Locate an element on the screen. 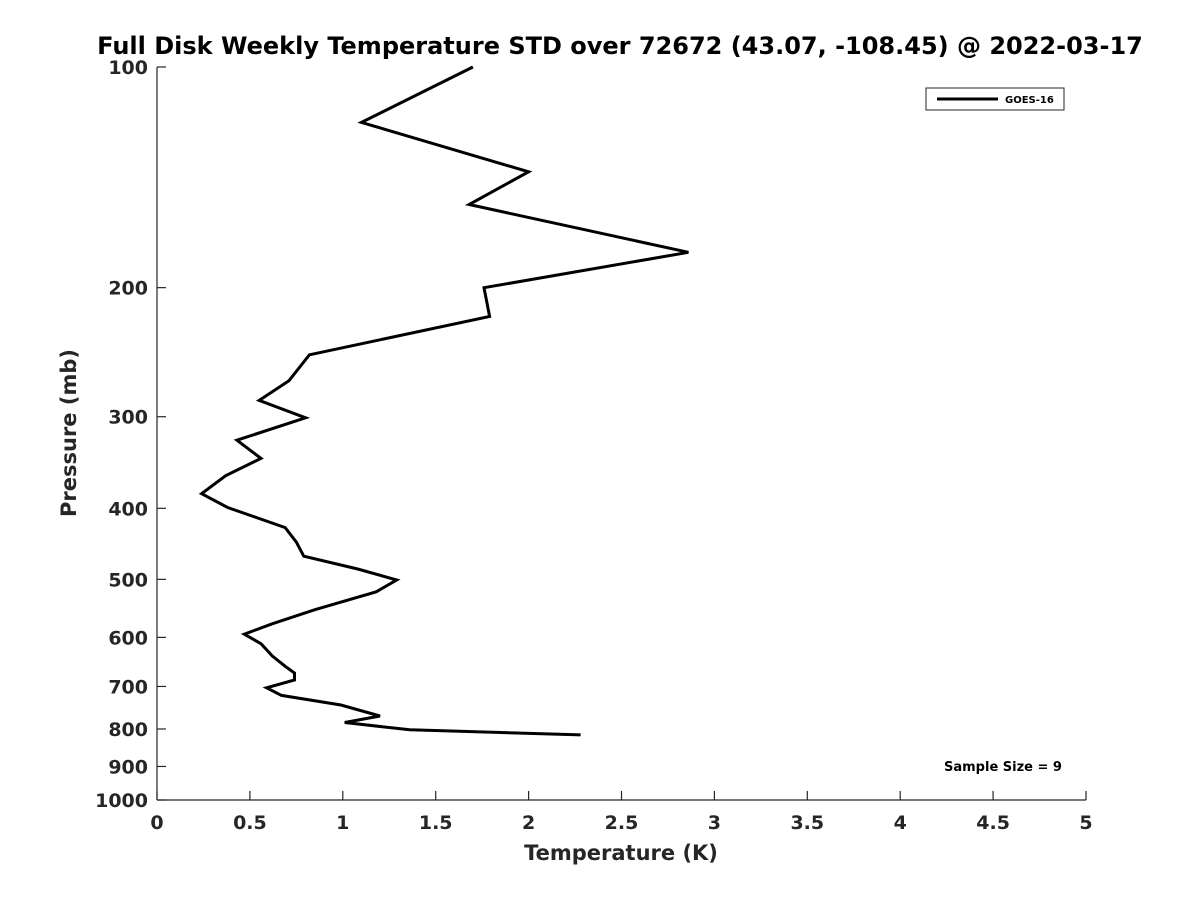  legend: GOES-16 is located at coordinates (995, 99).